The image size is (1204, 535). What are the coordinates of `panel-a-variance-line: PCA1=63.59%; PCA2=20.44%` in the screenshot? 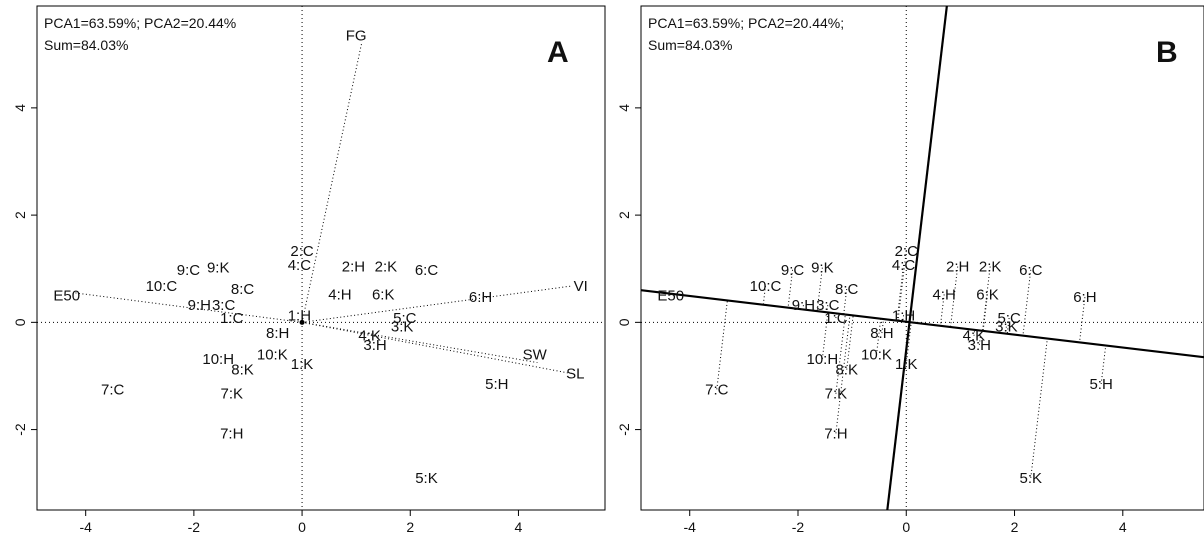 It's located at (140, 23).